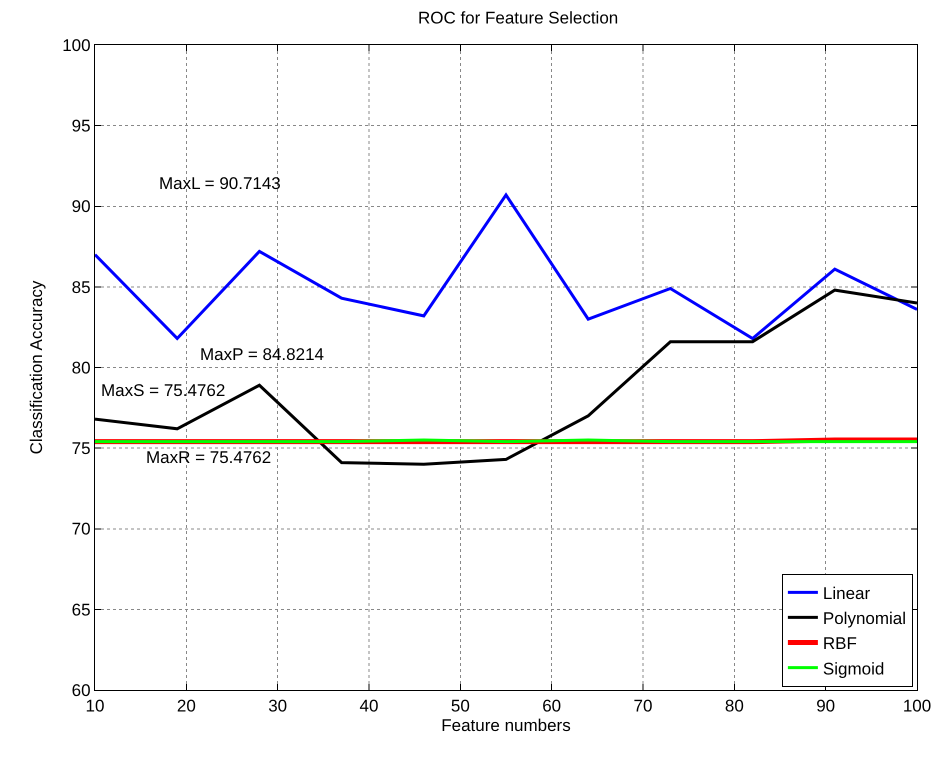 The image size is (942, 760). Describe the element at coordinates (839, 644) in the screenshot. I see `legend-label: RBF` at that location.